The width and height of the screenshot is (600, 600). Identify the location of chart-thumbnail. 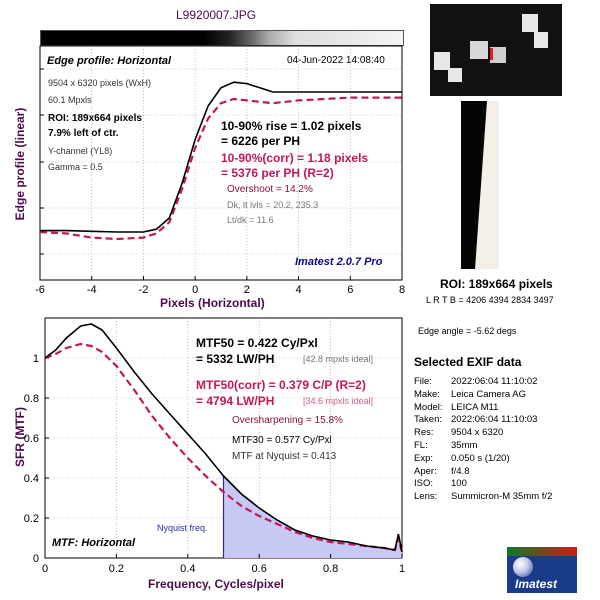
(496, 50).